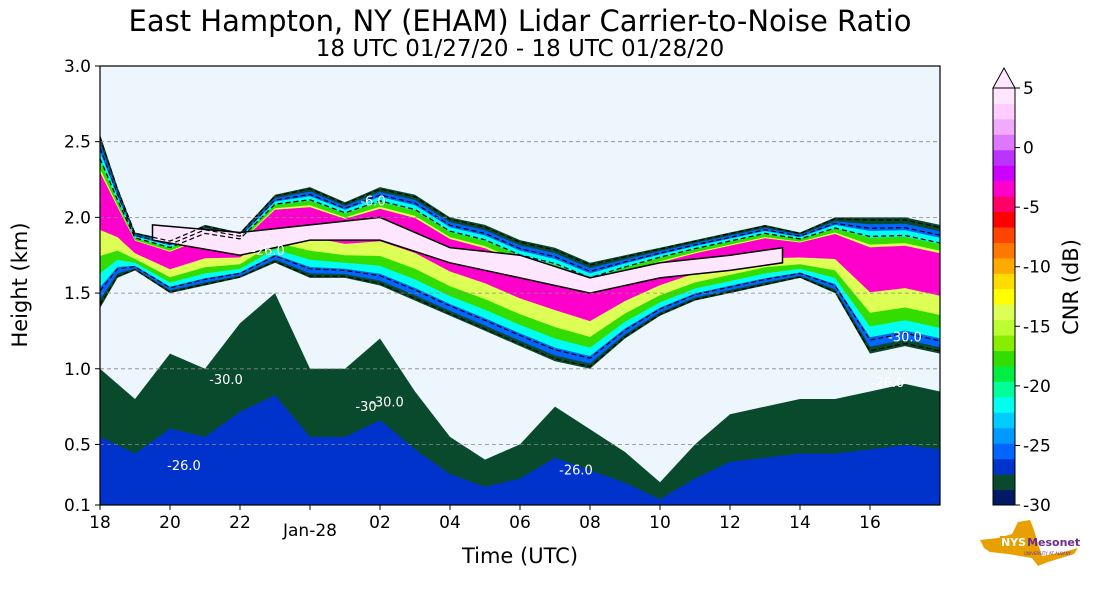 The width and height of the screenshot is (1093, 600). What do you see at coordinates (1071, 287) in the screenshot?
I see `colorbar-label: CNR (dB)` at bounding box center [1071, 287].